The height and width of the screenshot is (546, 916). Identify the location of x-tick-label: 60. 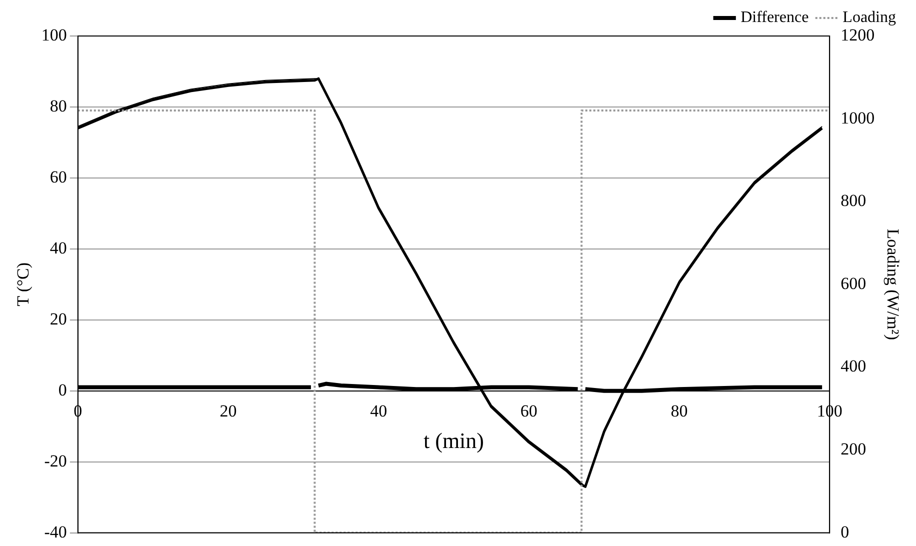
(529, 411).